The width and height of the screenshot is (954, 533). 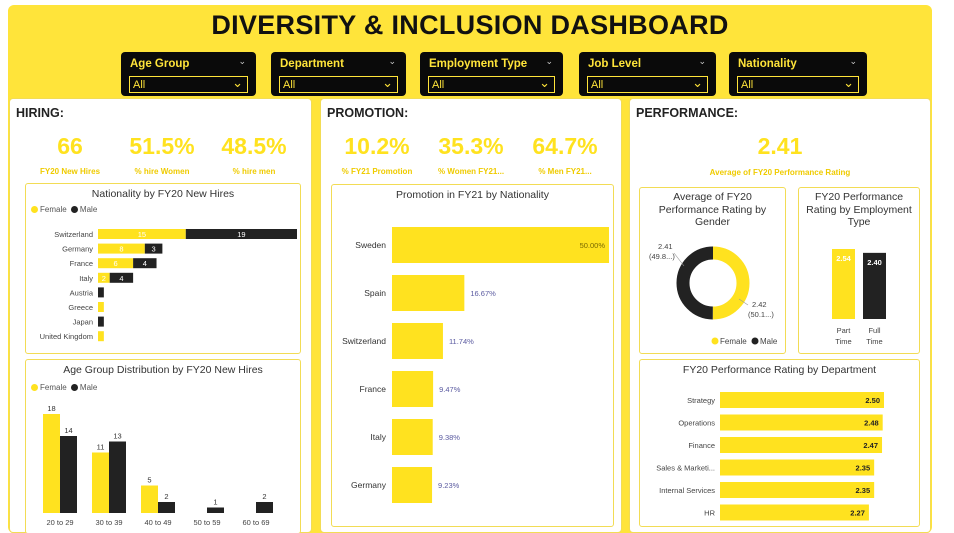 What do you see at coordinates (780, 172) in the screenshot?
I see `avg-rating-kpi-label: Average of FY20 Performance Rating` at bounding box center [780, 172].